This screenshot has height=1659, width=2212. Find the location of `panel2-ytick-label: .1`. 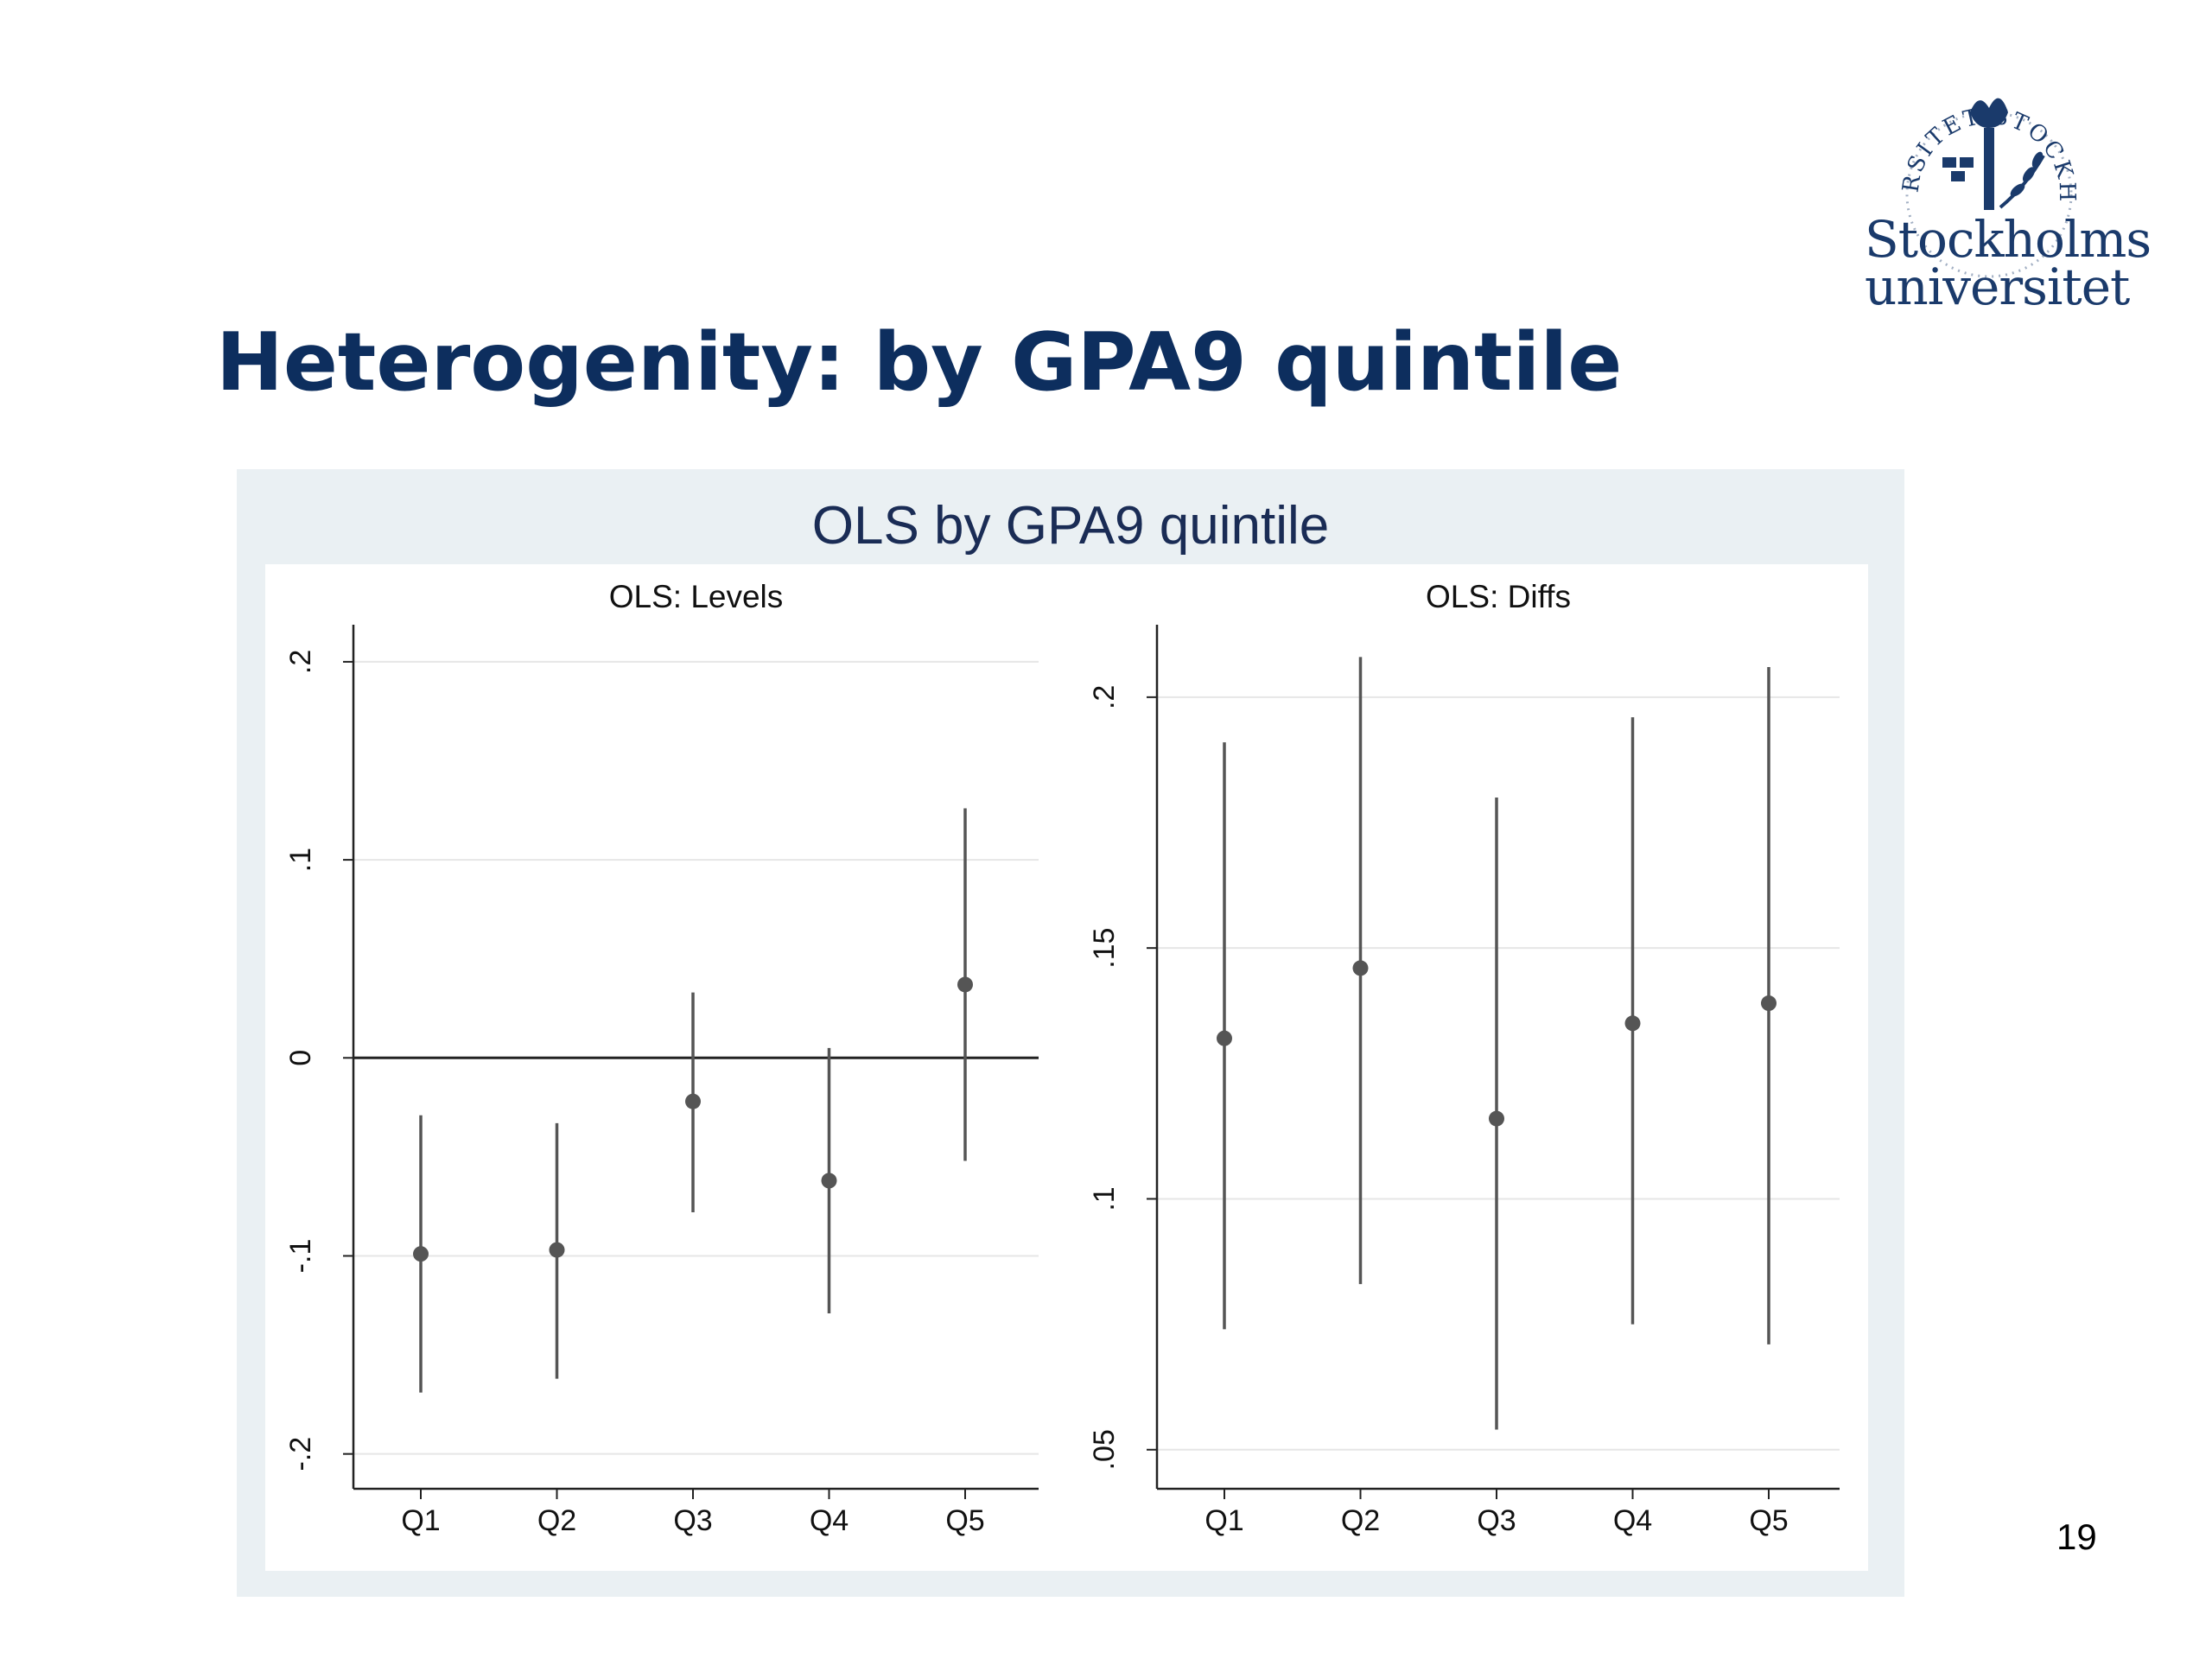

panel2-ytick-label: .1 is located at coordinates (1104, 1198).